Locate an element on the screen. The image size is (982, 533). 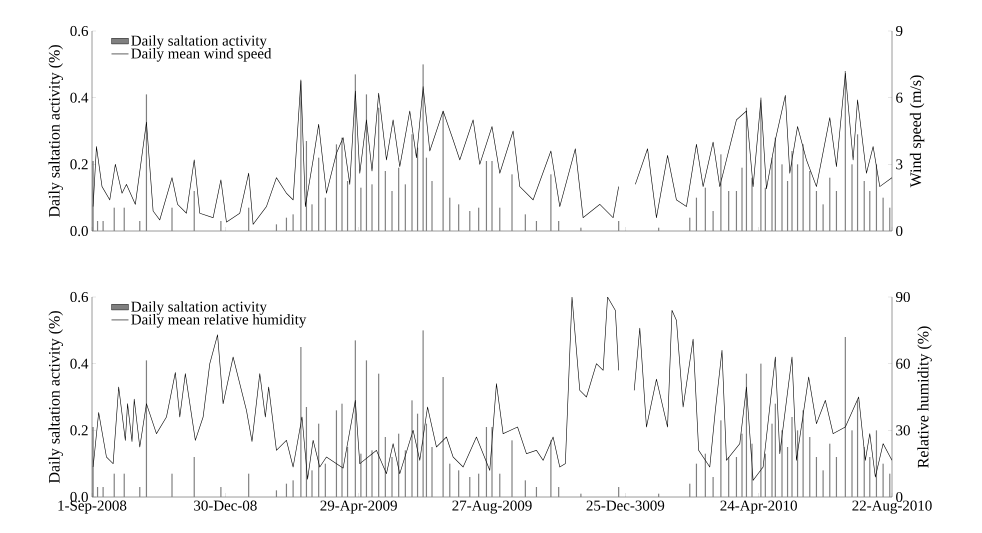
y2-tick-label: 90 is located at coordinates (903, 297).